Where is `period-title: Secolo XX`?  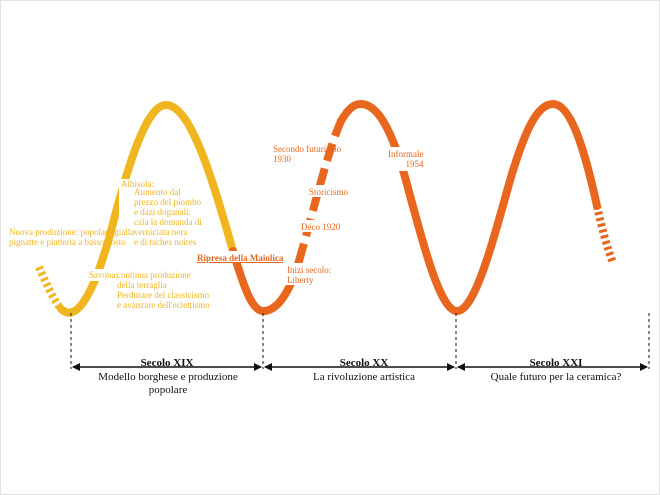
period-title: Secolo XX is located at coordinates (364, 363).